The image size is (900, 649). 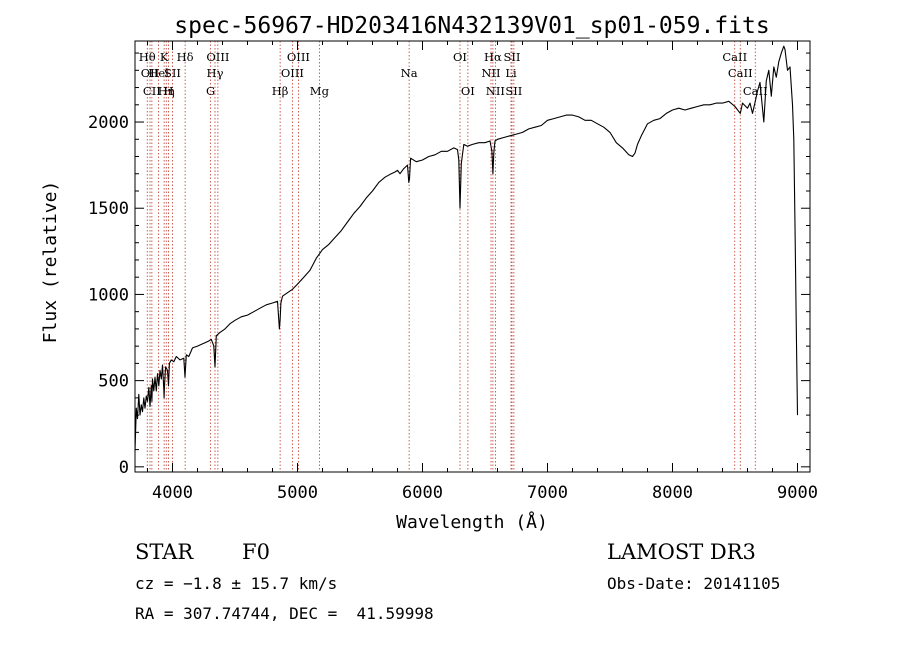 I want to click on y-tick-label: 500, so click(x=113, y=382).